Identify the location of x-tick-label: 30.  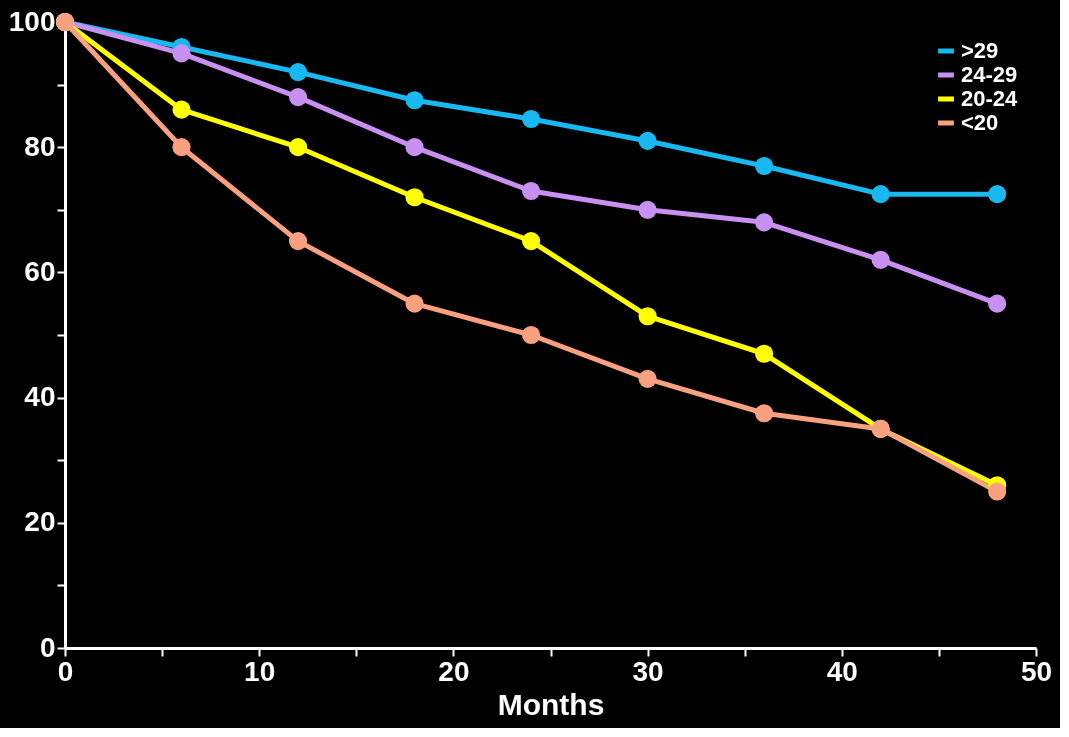
(648, 671).